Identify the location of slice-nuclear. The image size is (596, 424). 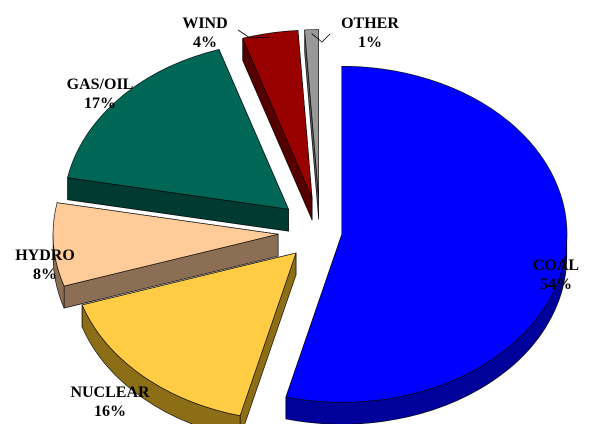
(189, 334).